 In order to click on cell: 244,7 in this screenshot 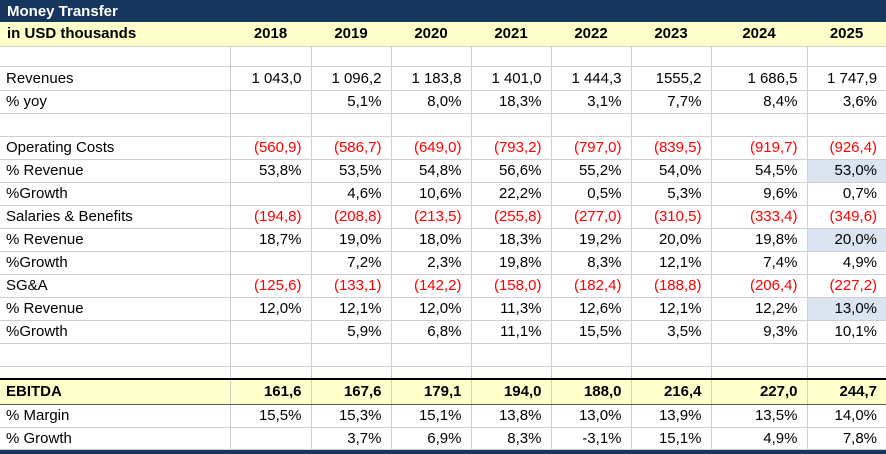, I will do `click(846, 391)`.